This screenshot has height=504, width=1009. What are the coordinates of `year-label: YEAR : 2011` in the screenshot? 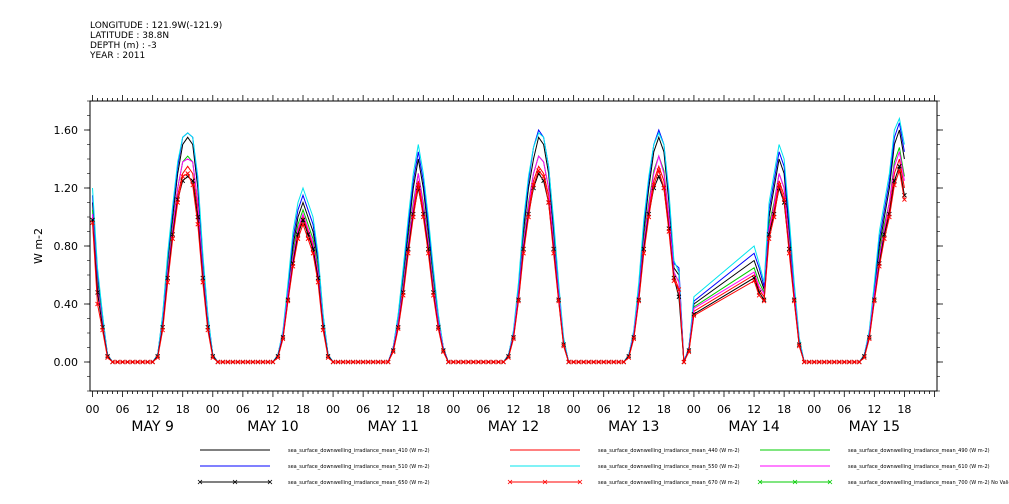 It's located at (118, 56).